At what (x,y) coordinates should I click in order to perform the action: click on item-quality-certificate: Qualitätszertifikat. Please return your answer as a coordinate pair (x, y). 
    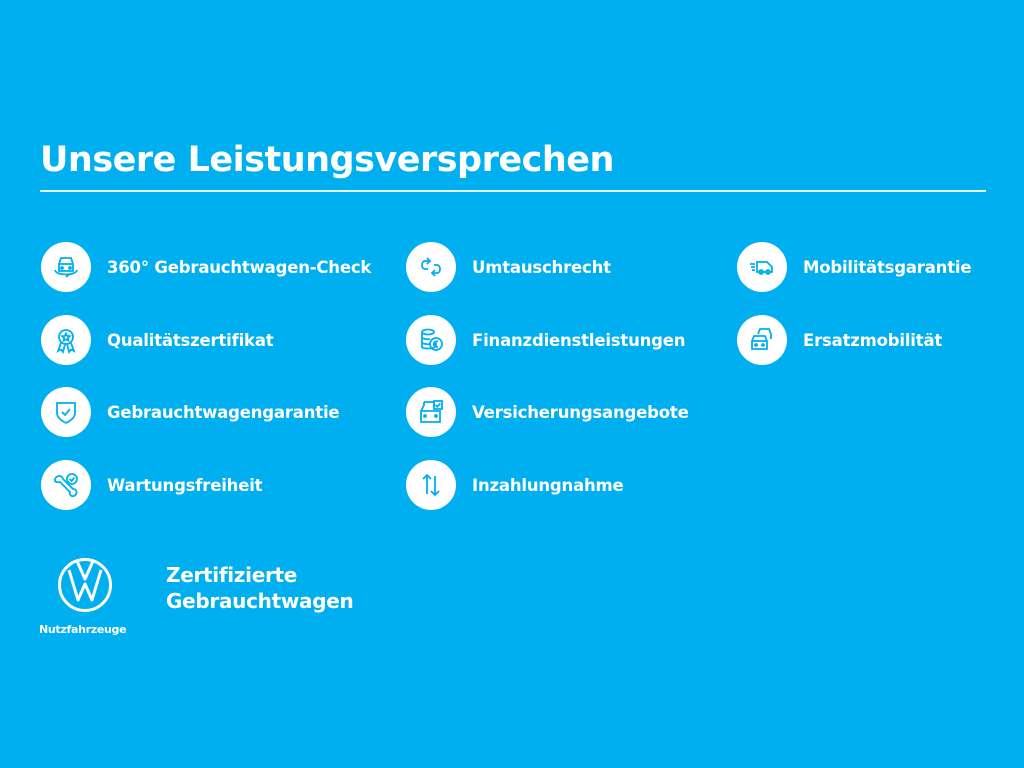
    Looking at the image, I should click on (157, 340).